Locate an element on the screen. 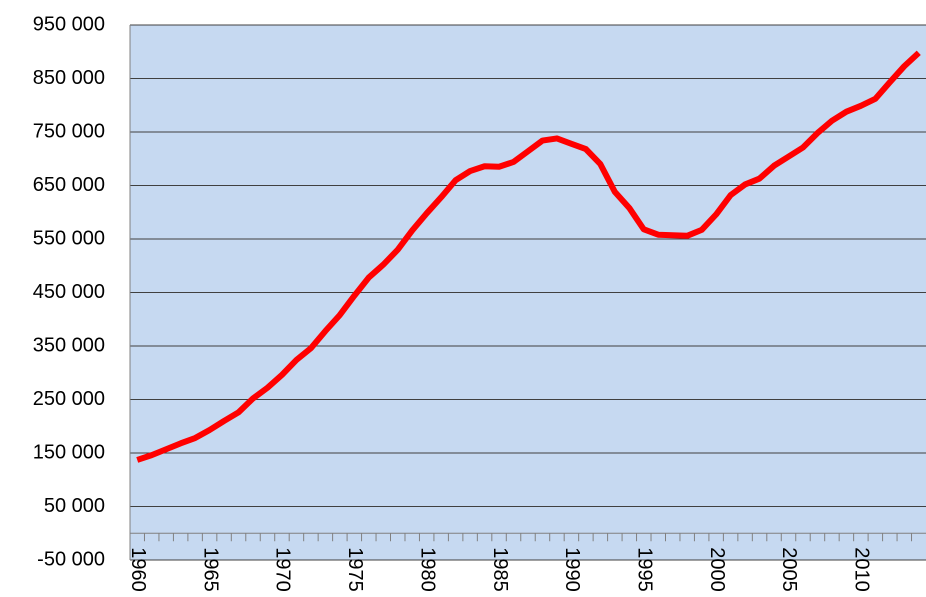 This screenshot has width=926, height=597. x-tick-label: 1990 is located at coordinates (572, 569).